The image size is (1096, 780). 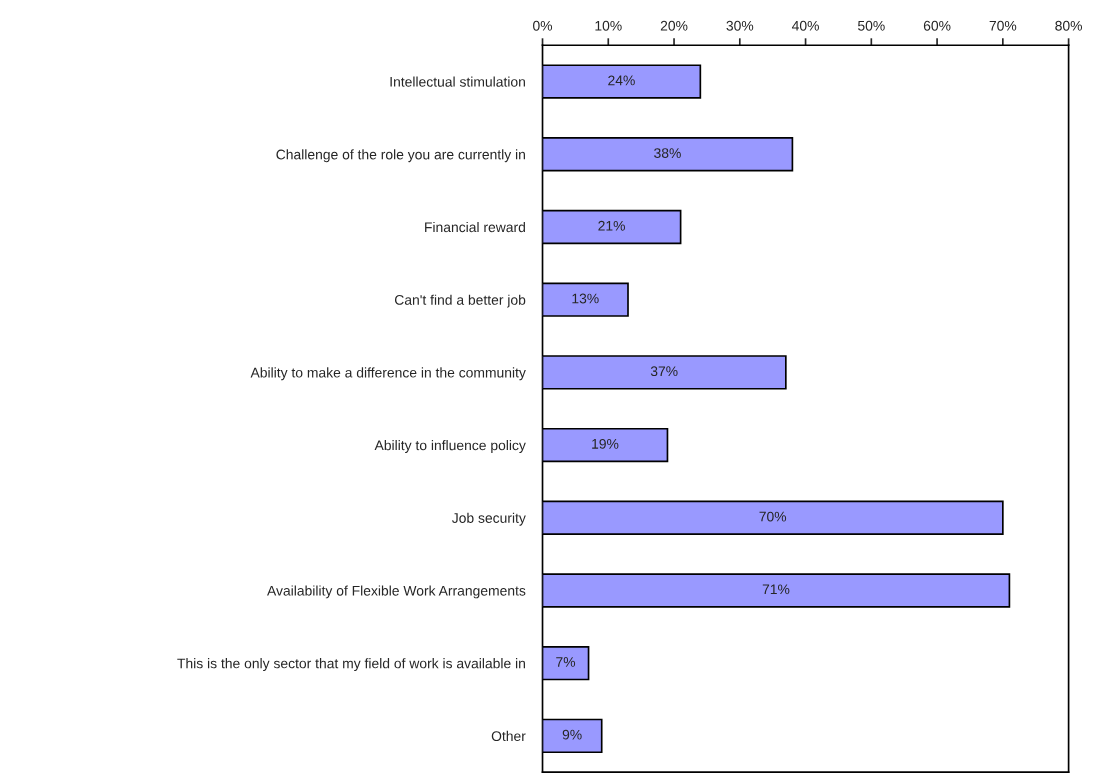 What do you see at coordinates (488, 519) in the screenshot?
I see `y-tick-label: Job security` at bounding box center [488, 519].